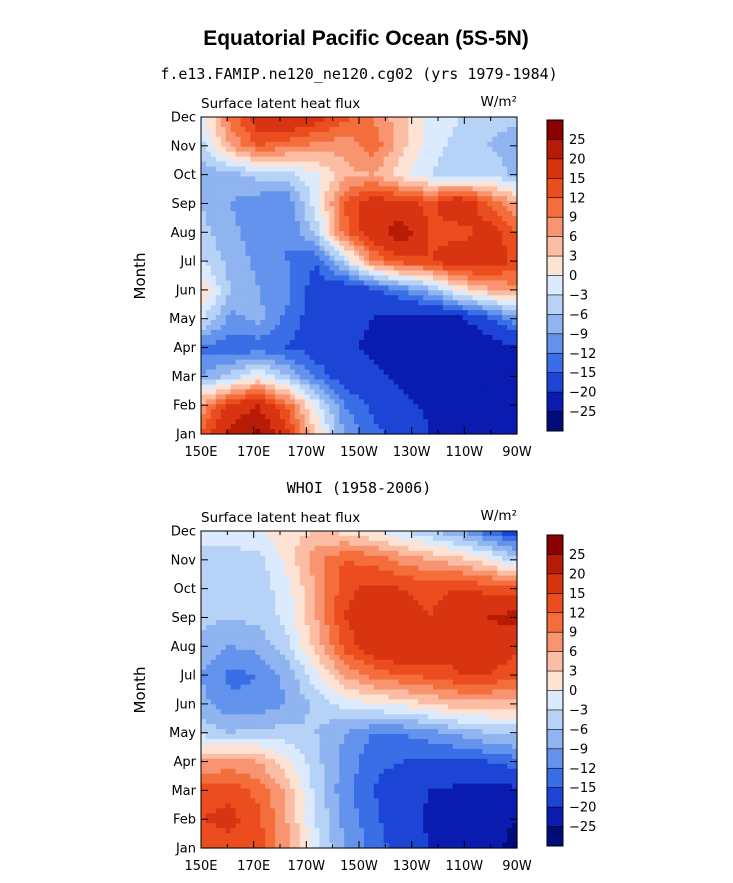  I want to click on x-tick-label: 130W, so click(412, 452).